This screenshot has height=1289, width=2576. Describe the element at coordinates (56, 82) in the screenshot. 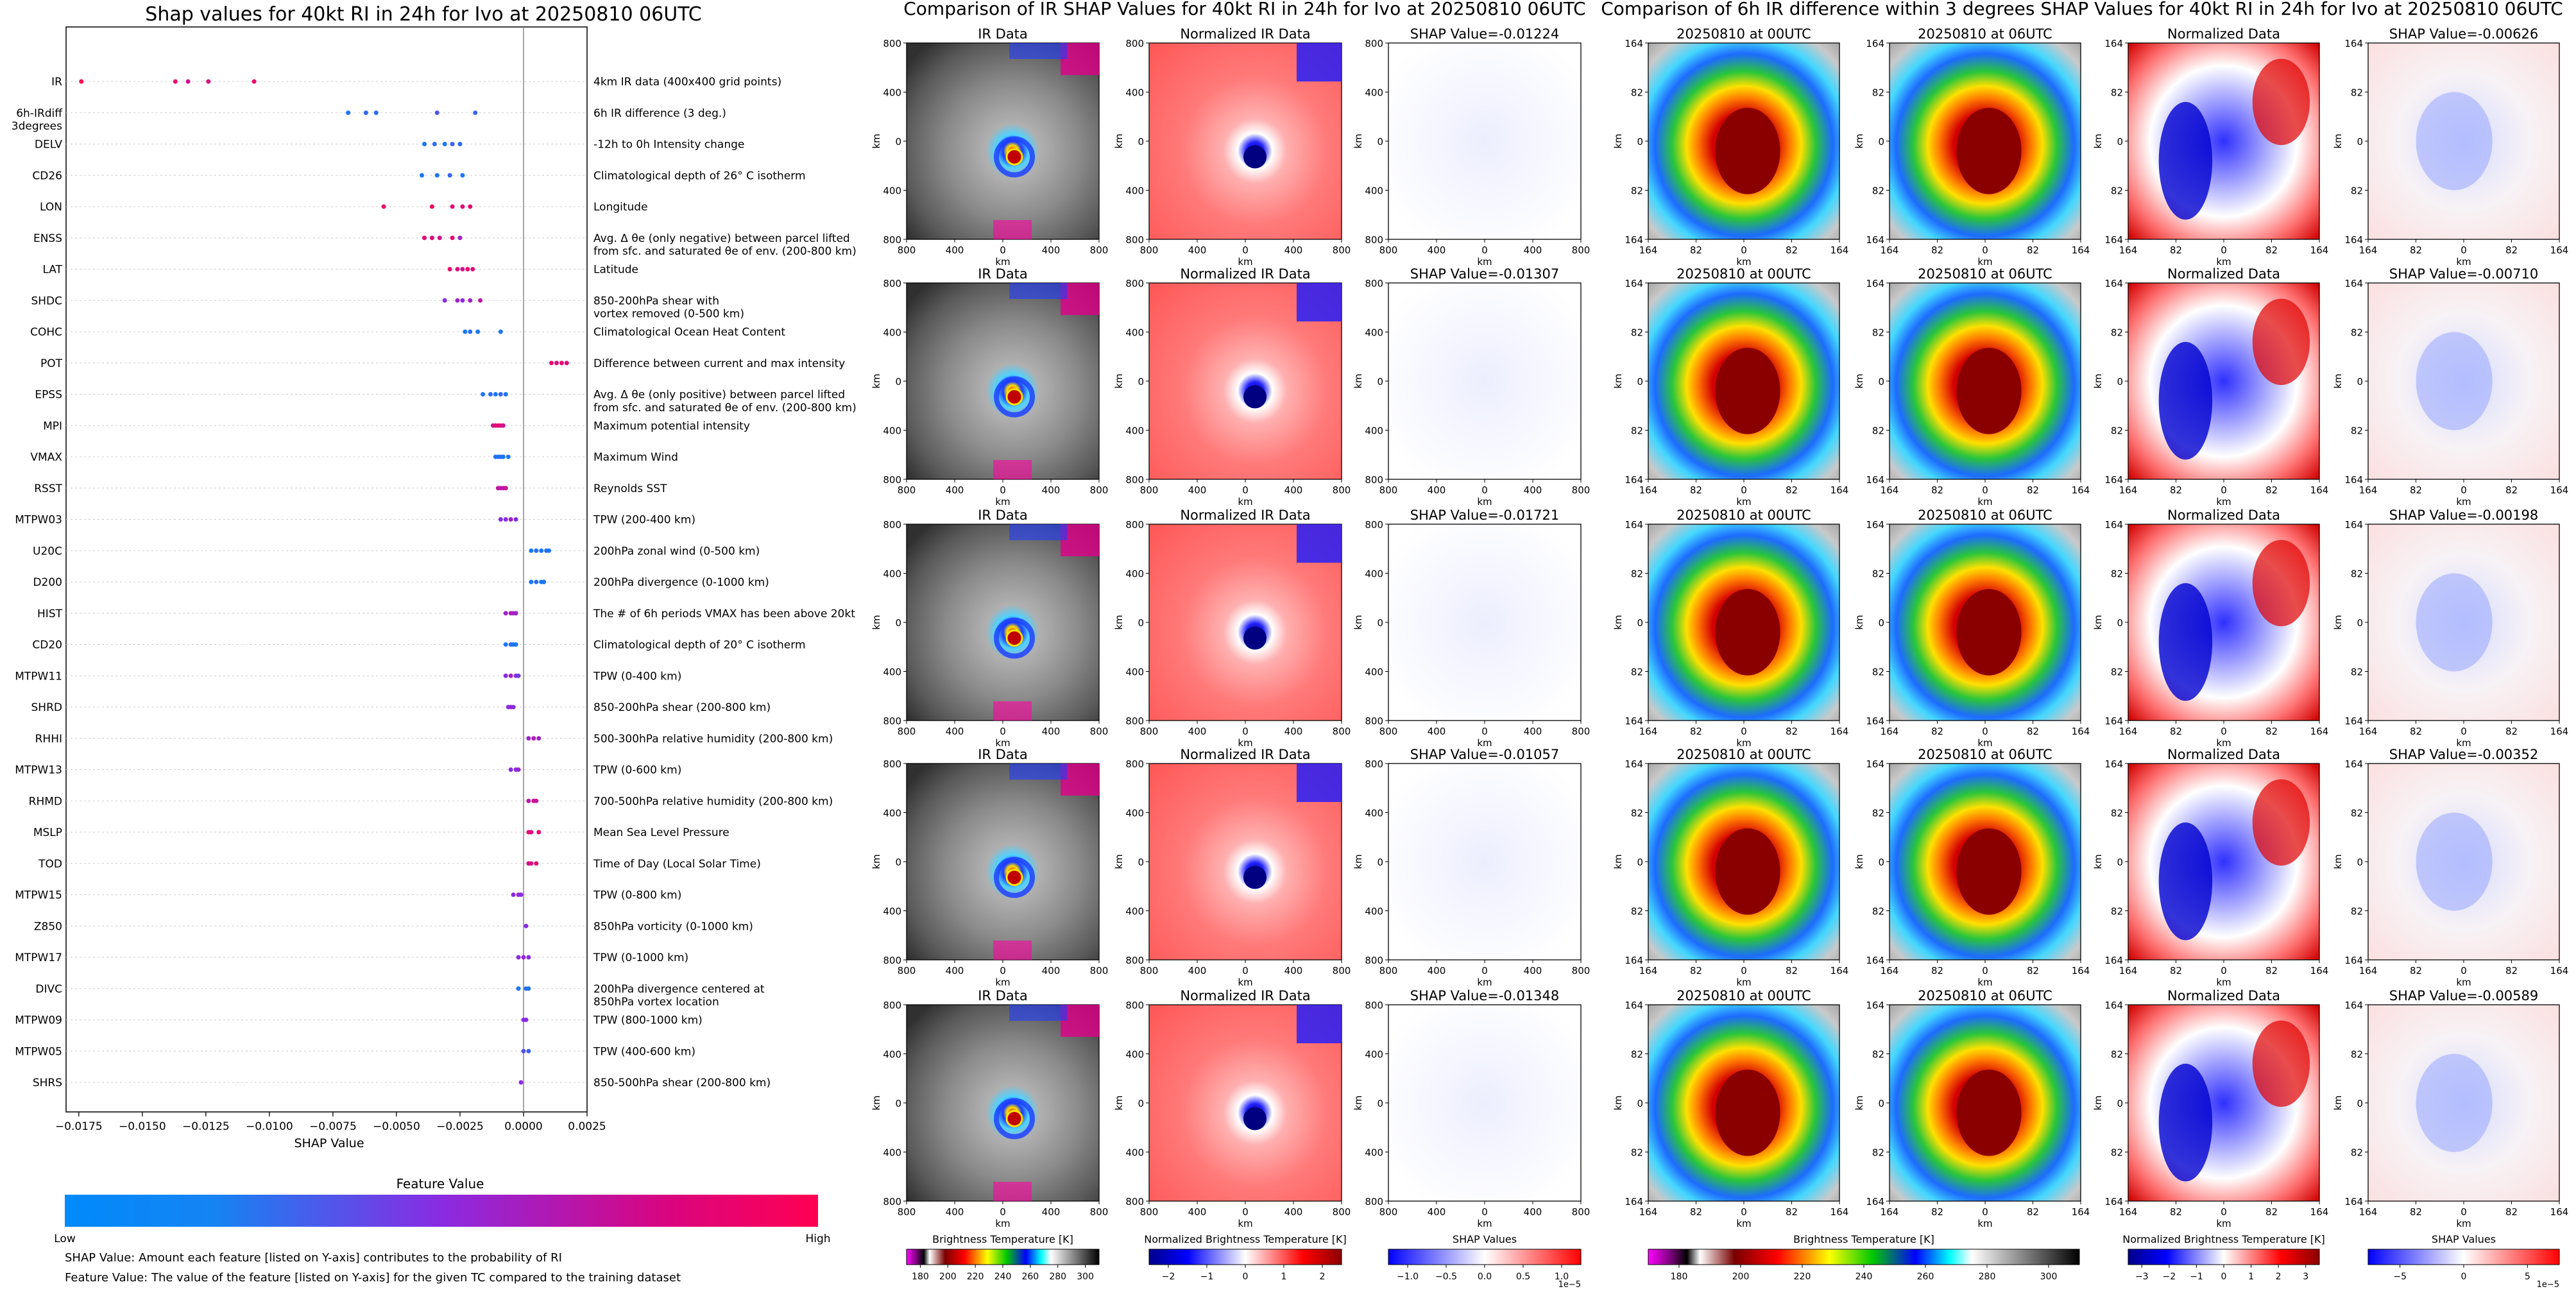

I see `feature-name: IR` at that location.